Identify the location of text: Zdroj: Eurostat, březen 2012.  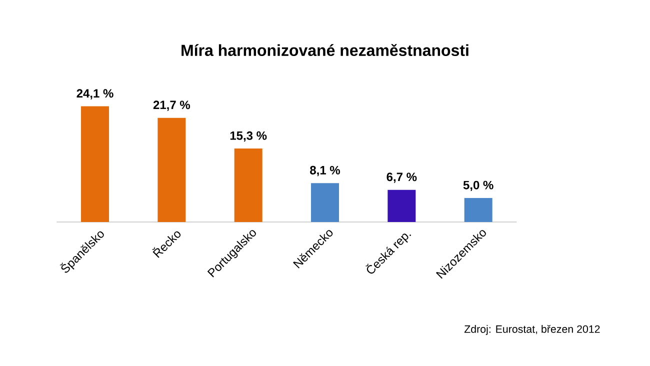
(532, 330).